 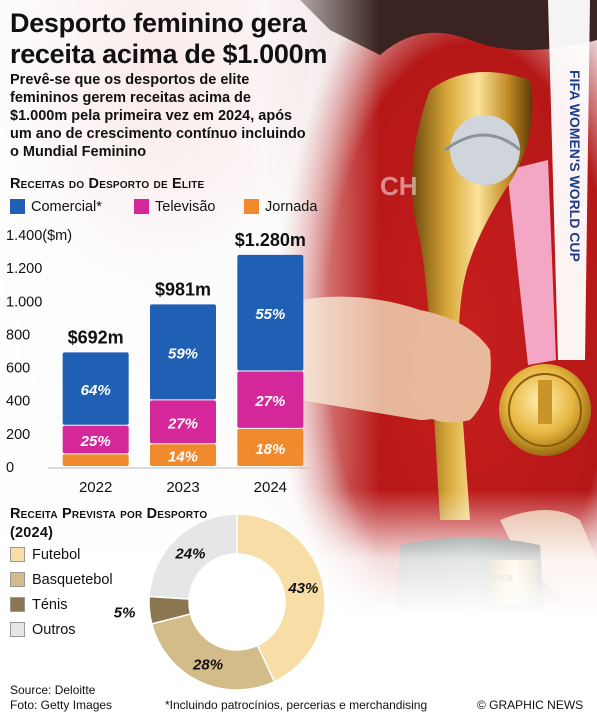 I want to click on pie-legend-label-outros: Outros, so click(x=54, y=630).